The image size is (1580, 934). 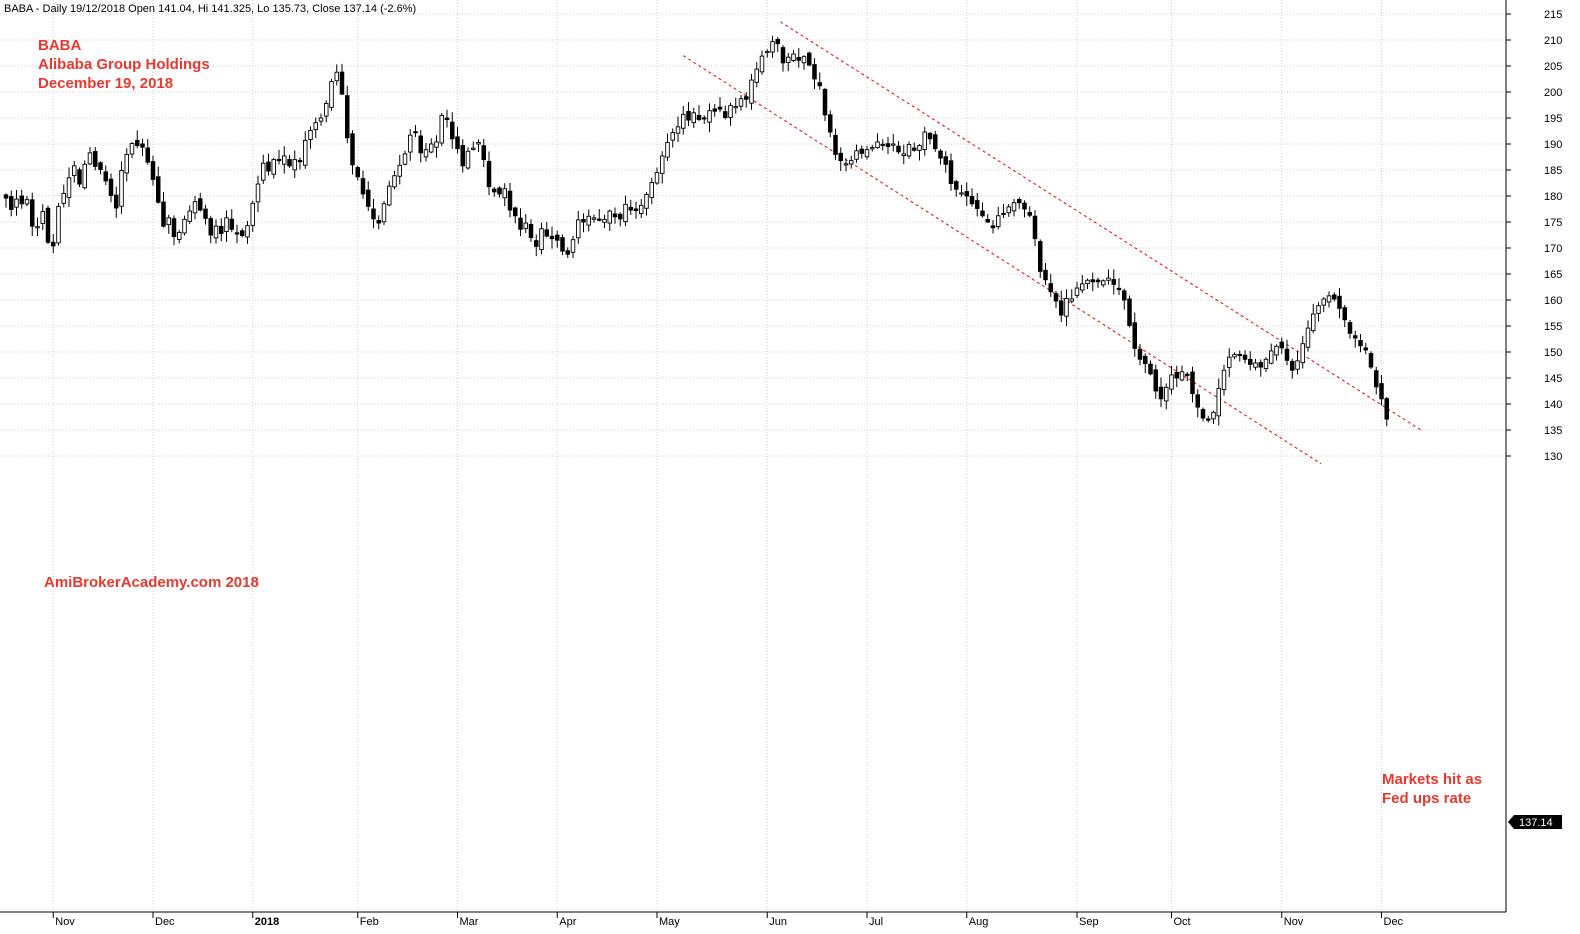 What do you see at coordinates (1553, 301) in the screenshot?
I see `y-tick-label: 160` at bounding box center [1553, 301].